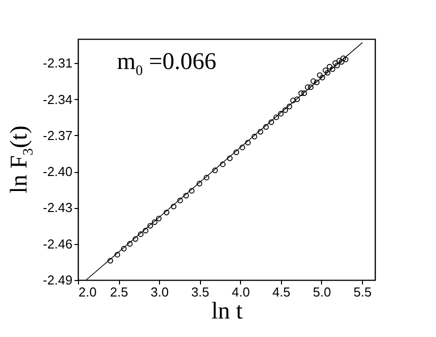 This screenshot has height=337, width=436. I want to click on x-tick-label: 2.5, so click(119, 292).